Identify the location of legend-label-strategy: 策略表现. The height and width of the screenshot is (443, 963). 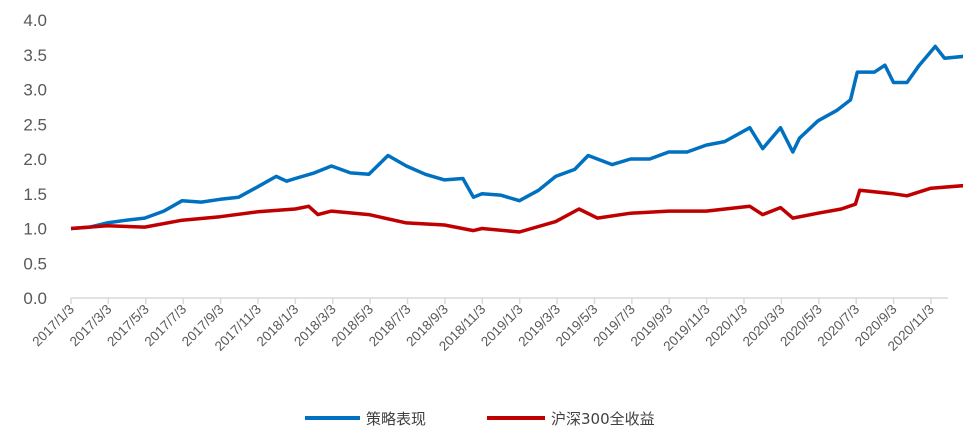
(396, 419).